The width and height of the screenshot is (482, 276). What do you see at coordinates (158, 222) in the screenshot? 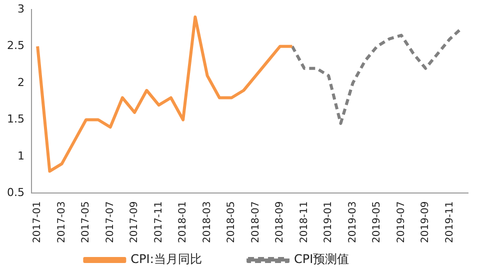
I see `x-tick-label: 2017-11` at bounding box center [158, 222].